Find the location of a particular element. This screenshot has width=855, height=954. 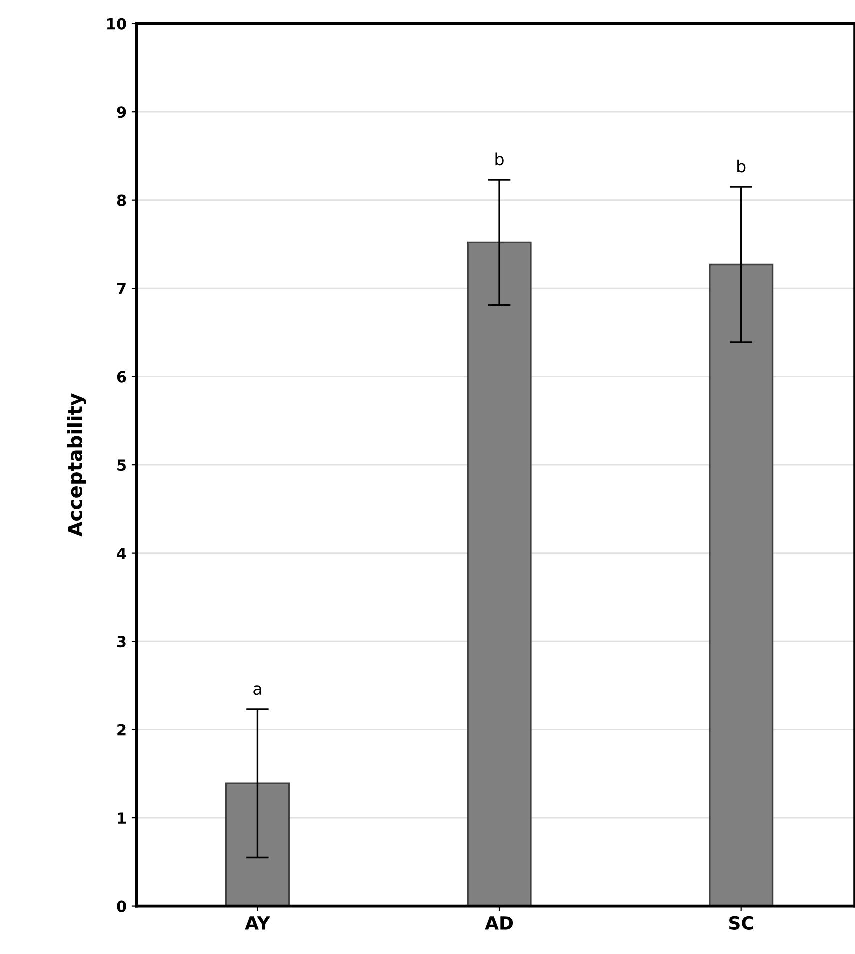

y-axis-title: Acceptability is located at coordinates (76, 465).